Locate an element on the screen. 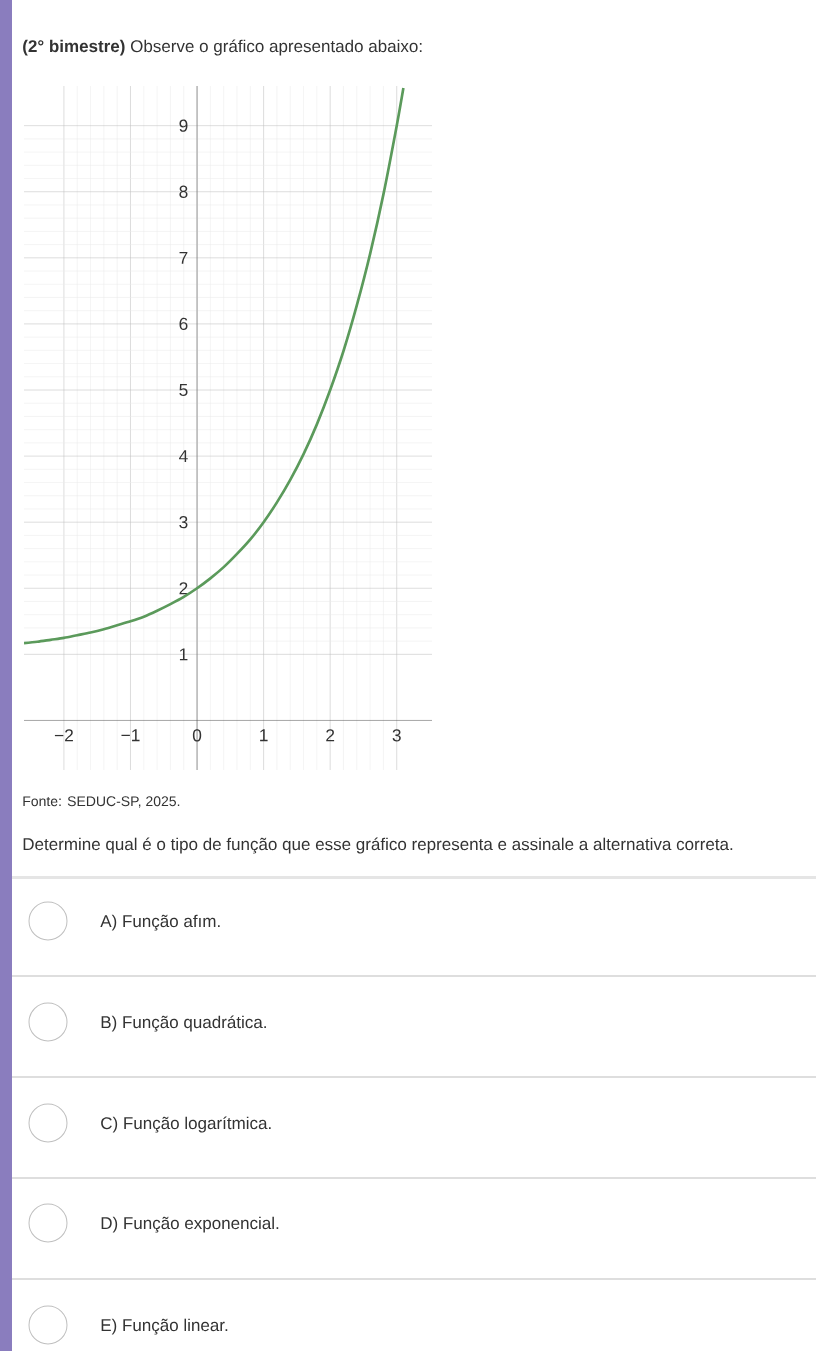  chart-title: (2° bimestre) Observe o gráfico apresentado abaixo: is located at coordinates (222, 47).